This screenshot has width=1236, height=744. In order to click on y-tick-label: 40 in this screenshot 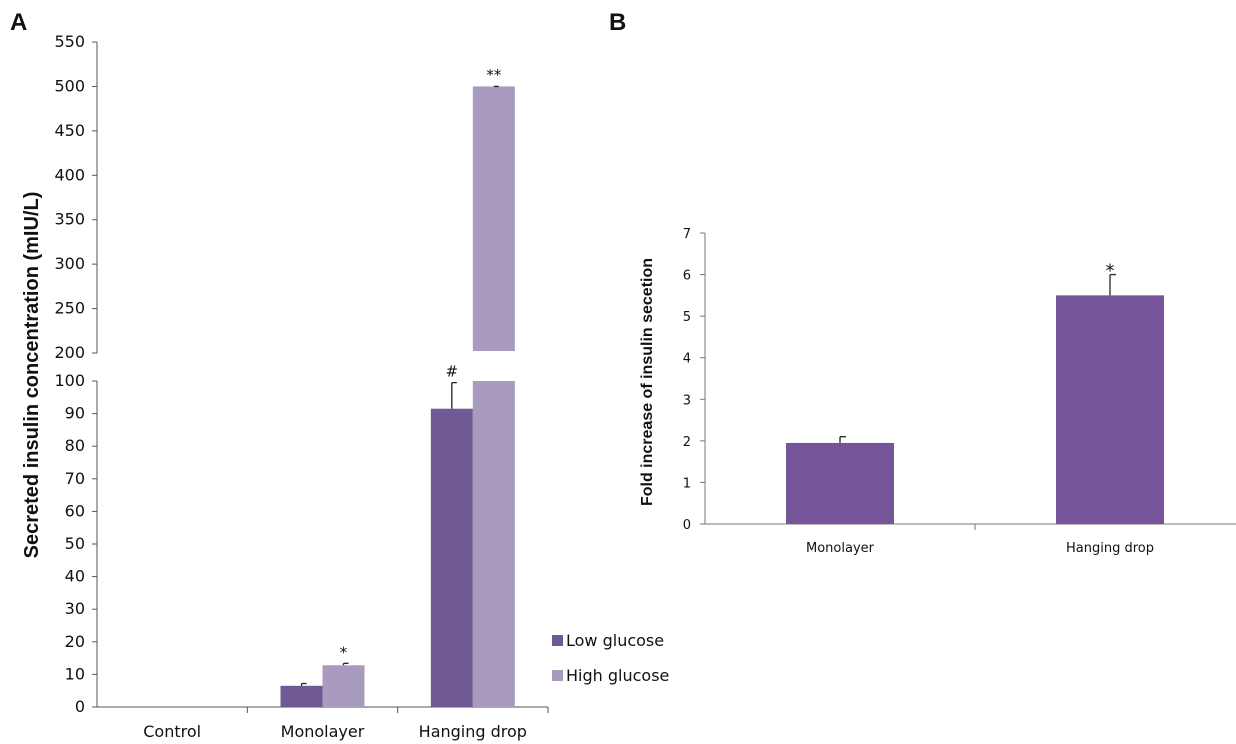, I will do `click(75, 576)`.